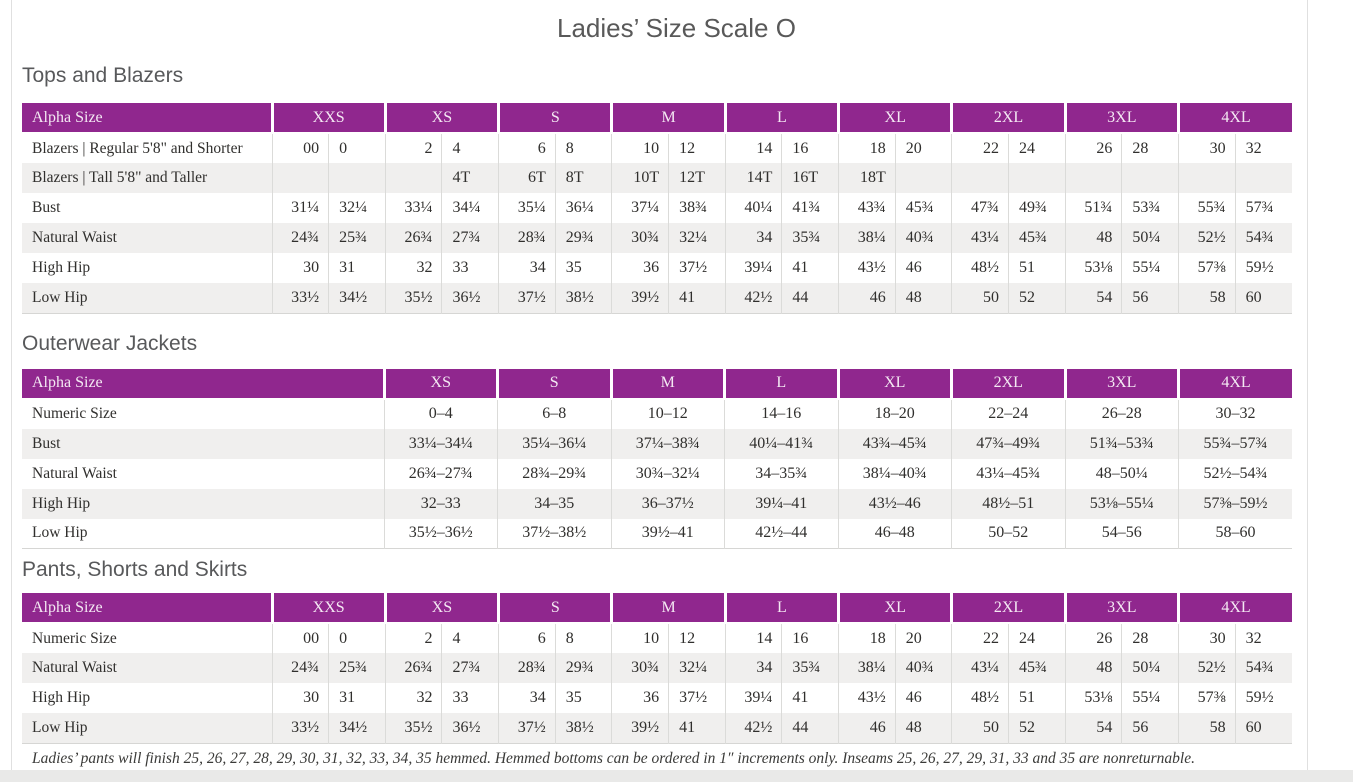  I want to click on size-cell: 52½, so click(1207, 668).